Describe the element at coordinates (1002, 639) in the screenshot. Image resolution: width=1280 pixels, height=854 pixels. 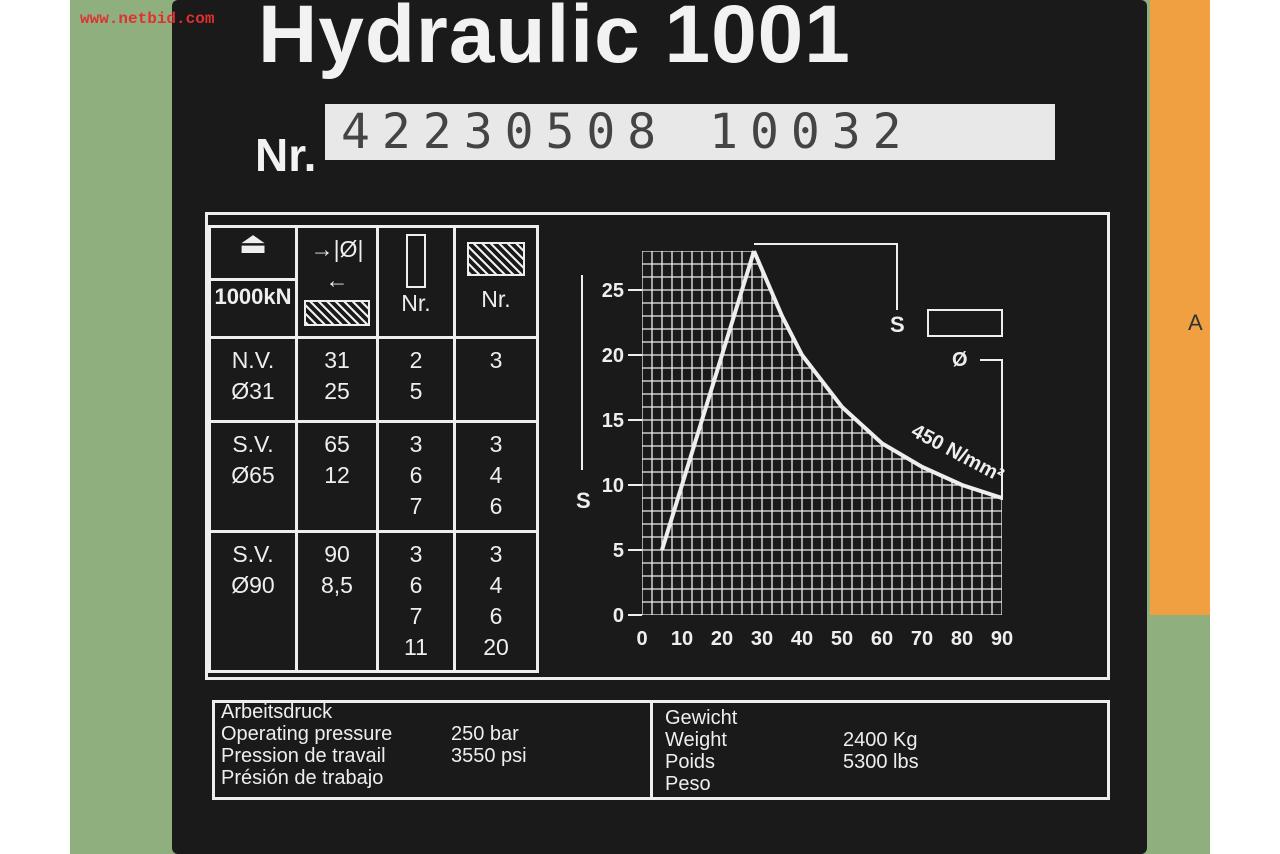
I see `x-tick-label: 90` at that location.